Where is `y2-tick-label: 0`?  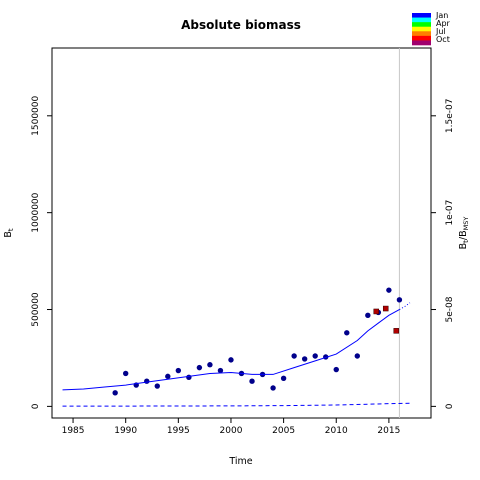
y2-tick-label: 0 is located at coordinates (450, 406).